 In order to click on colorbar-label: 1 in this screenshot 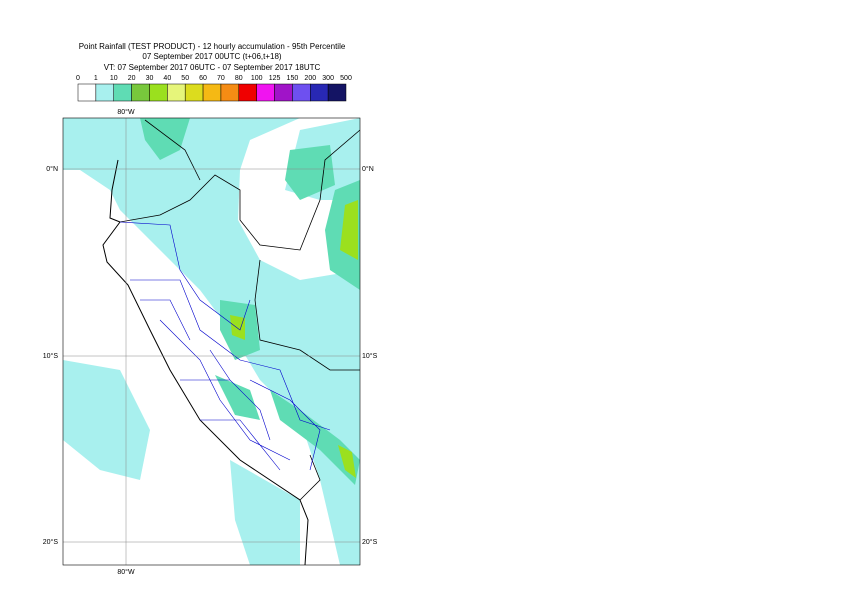, I will do `click(96, 78)`.